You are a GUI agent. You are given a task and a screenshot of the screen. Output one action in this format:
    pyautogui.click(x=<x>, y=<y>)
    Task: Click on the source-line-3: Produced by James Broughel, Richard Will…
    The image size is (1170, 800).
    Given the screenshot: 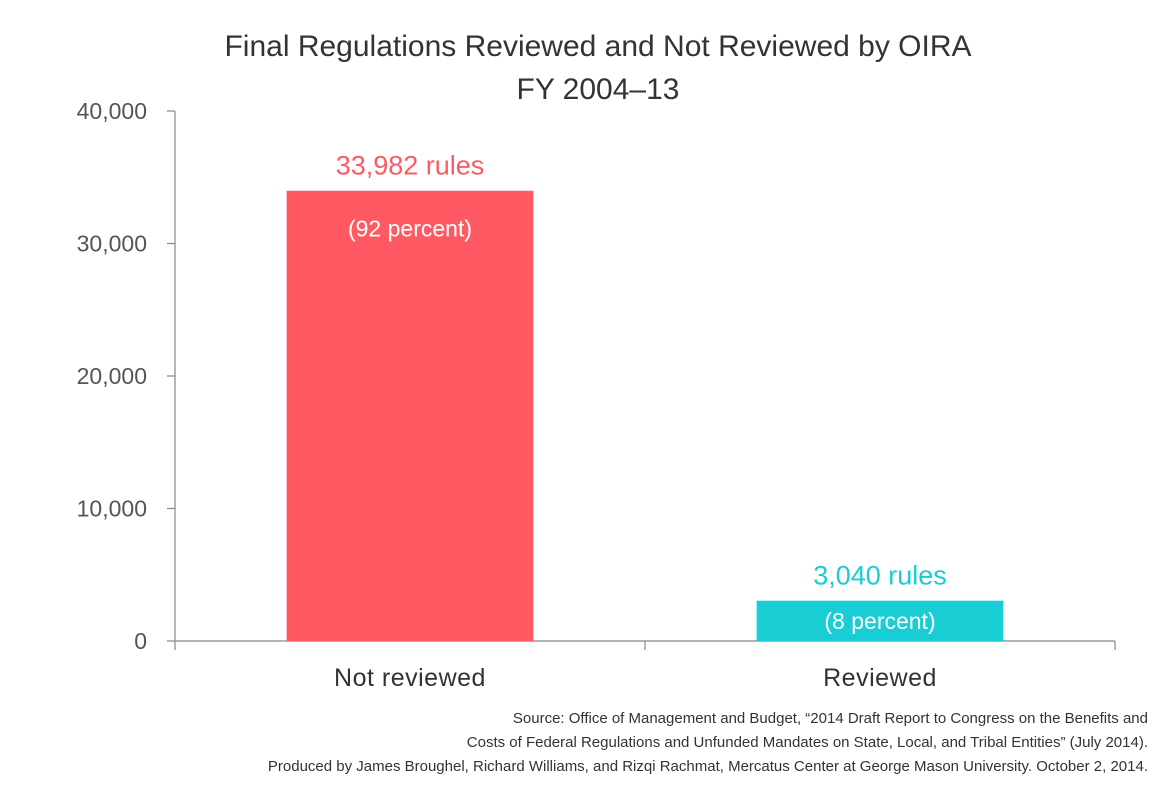 What is the action you would take?
    pyautogui.click(x=707, y=766)
    